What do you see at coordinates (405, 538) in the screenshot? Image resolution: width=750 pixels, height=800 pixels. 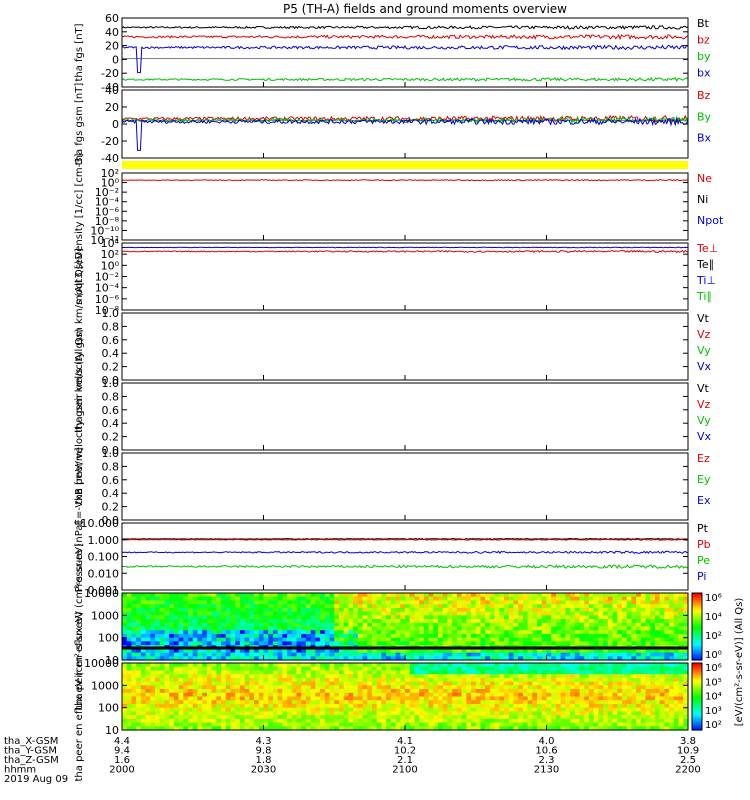 I see `series-line-pt` at bounding box center [405, 538].